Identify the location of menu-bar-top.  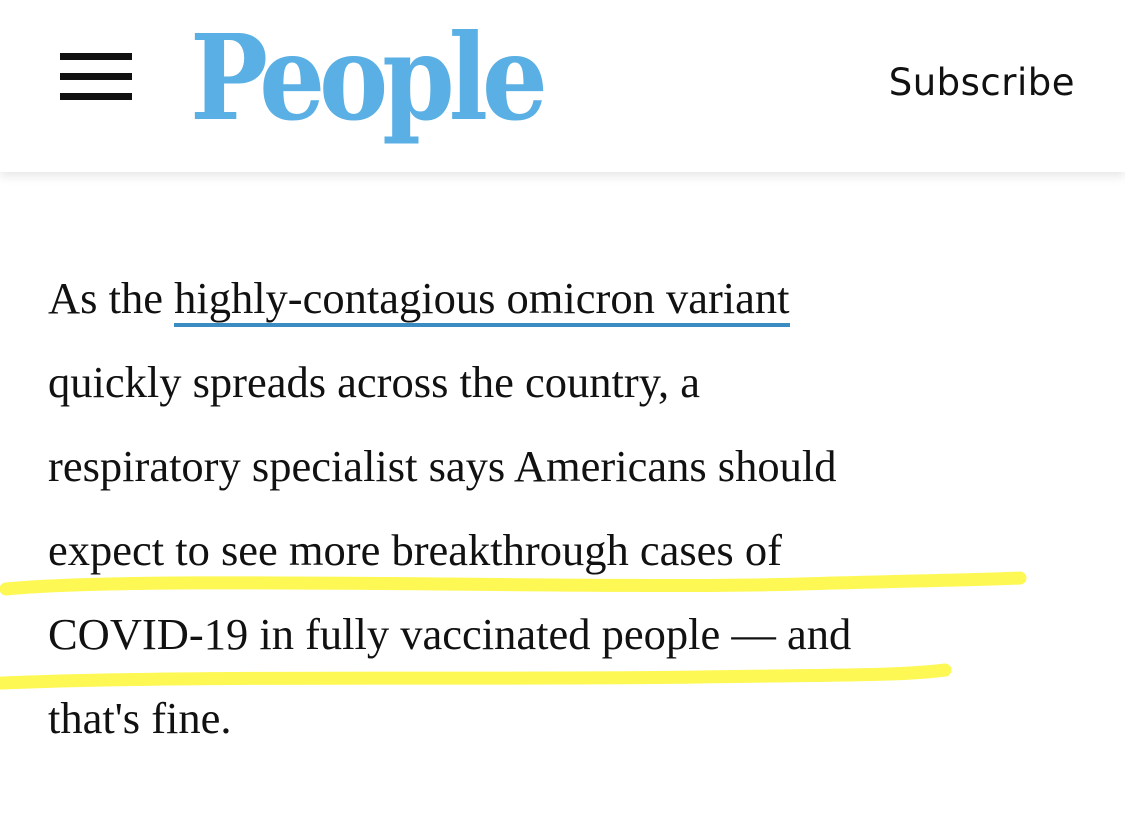
(96, 56).